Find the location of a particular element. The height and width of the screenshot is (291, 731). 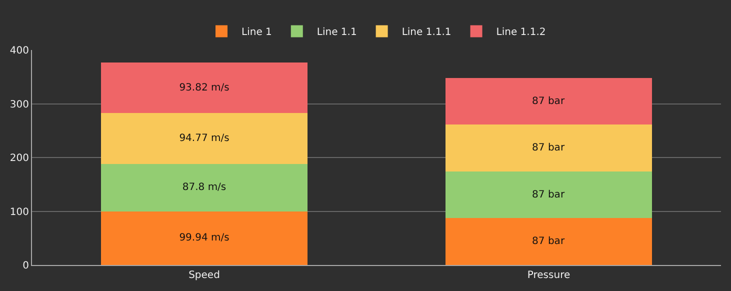

data-label: 87.8 m/s is located at coordinates (204, 188).